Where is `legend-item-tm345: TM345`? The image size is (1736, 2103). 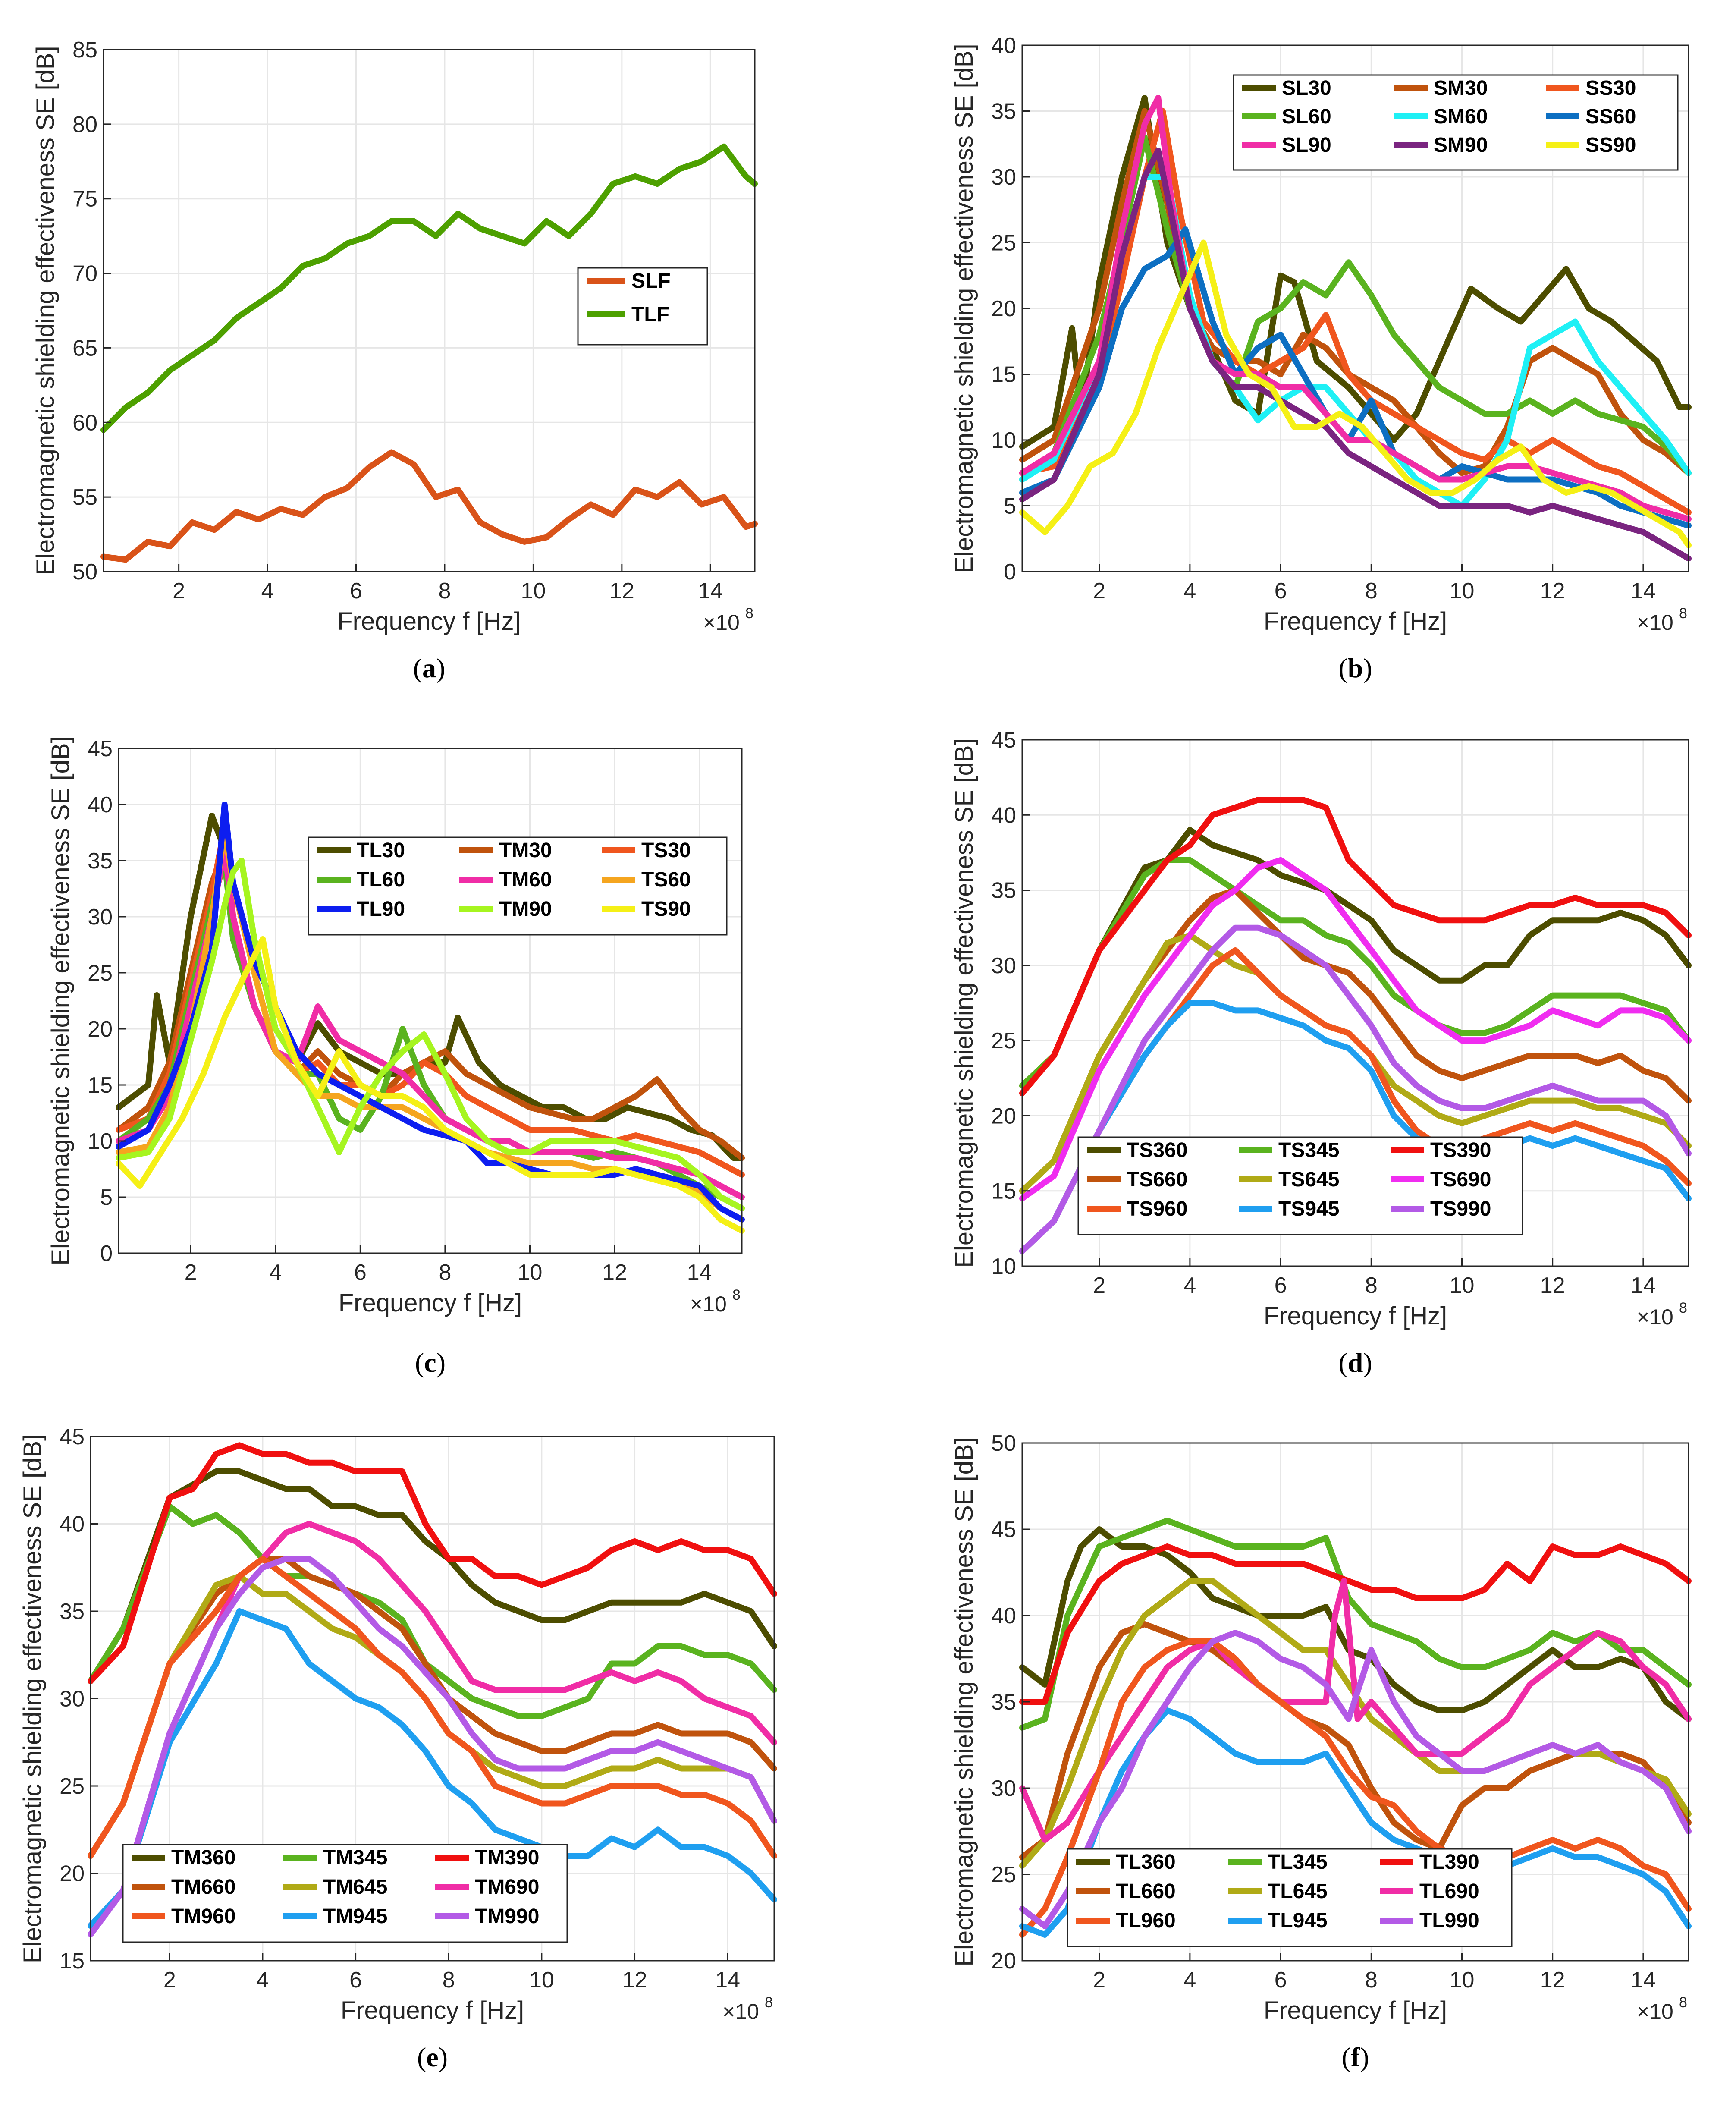 legend-item-tm345: TM345 is located at coordinates (335, 1857).